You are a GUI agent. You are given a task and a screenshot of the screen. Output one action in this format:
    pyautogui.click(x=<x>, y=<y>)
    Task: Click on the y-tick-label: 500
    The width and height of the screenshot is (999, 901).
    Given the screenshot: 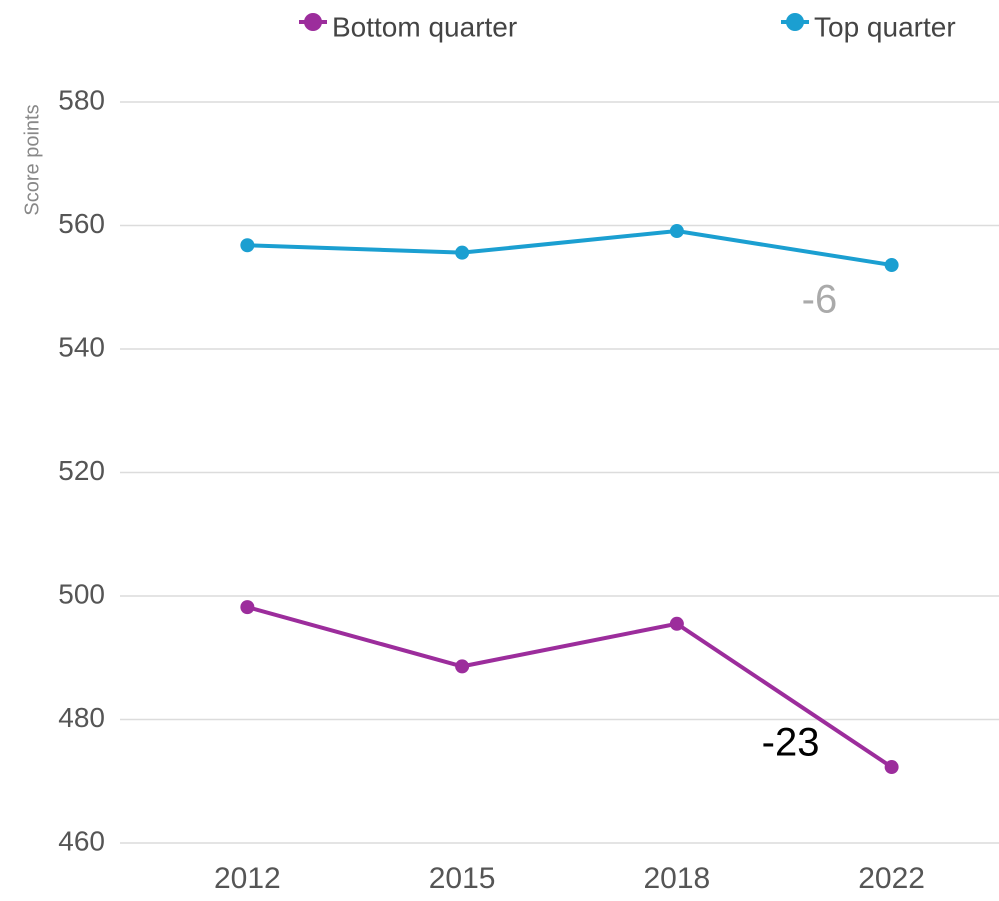 What is the action you would take?
    pyautogui.click(x=81, y=593)
    